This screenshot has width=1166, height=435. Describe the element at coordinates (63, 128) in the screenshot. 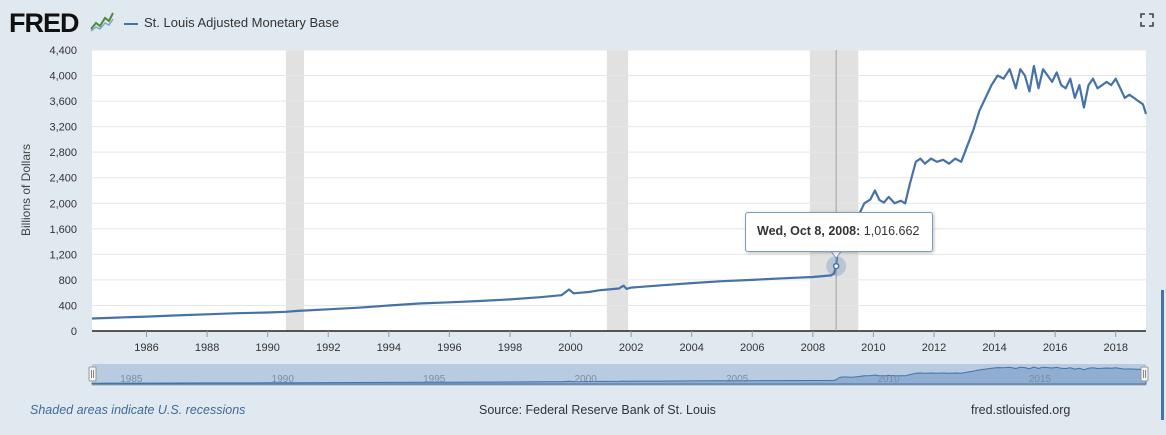

I see `y-tick-label: 3,200` at that location.